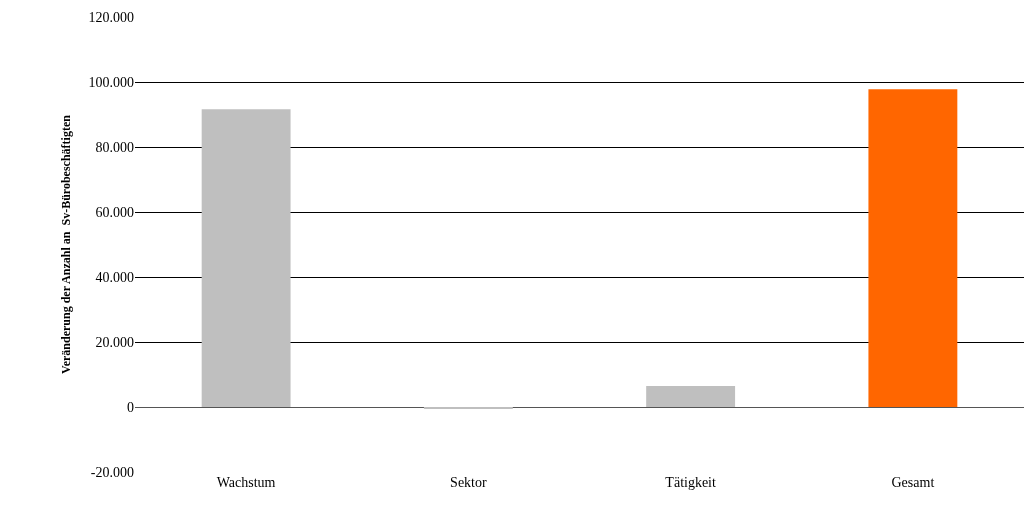 This screenshot has width=1034, height=512. I want to click on x-tick-label: Wachstum, so click(246, 482).